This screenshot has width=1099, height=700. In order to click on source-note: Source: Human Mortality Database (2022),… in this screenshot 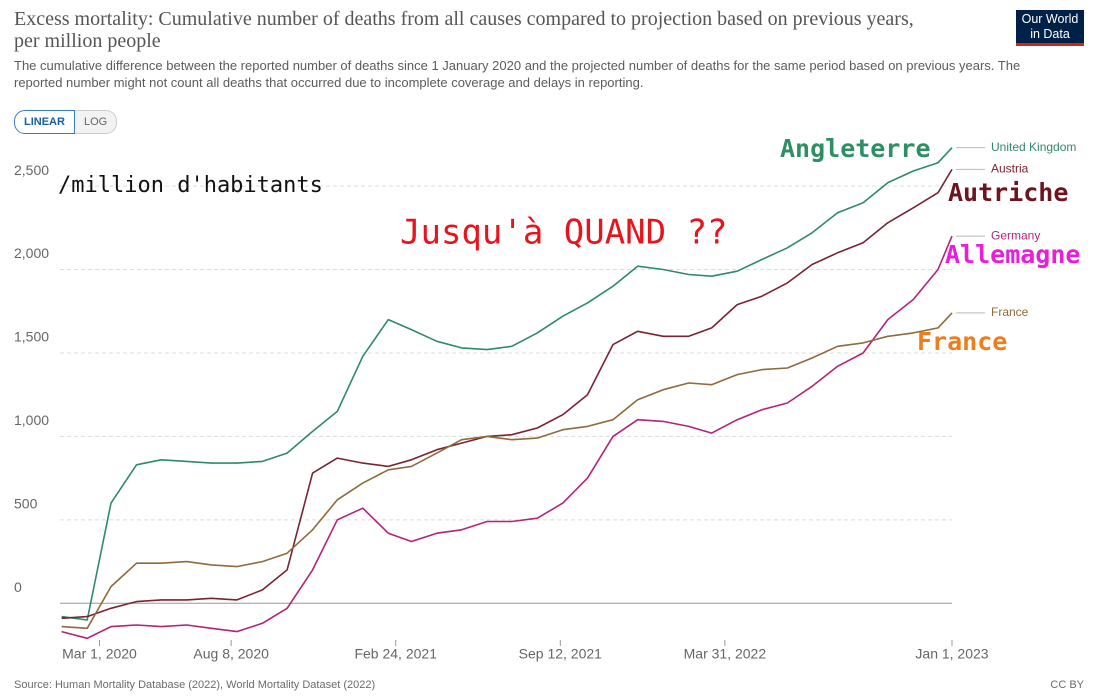, I will do `click(195, 685)`.